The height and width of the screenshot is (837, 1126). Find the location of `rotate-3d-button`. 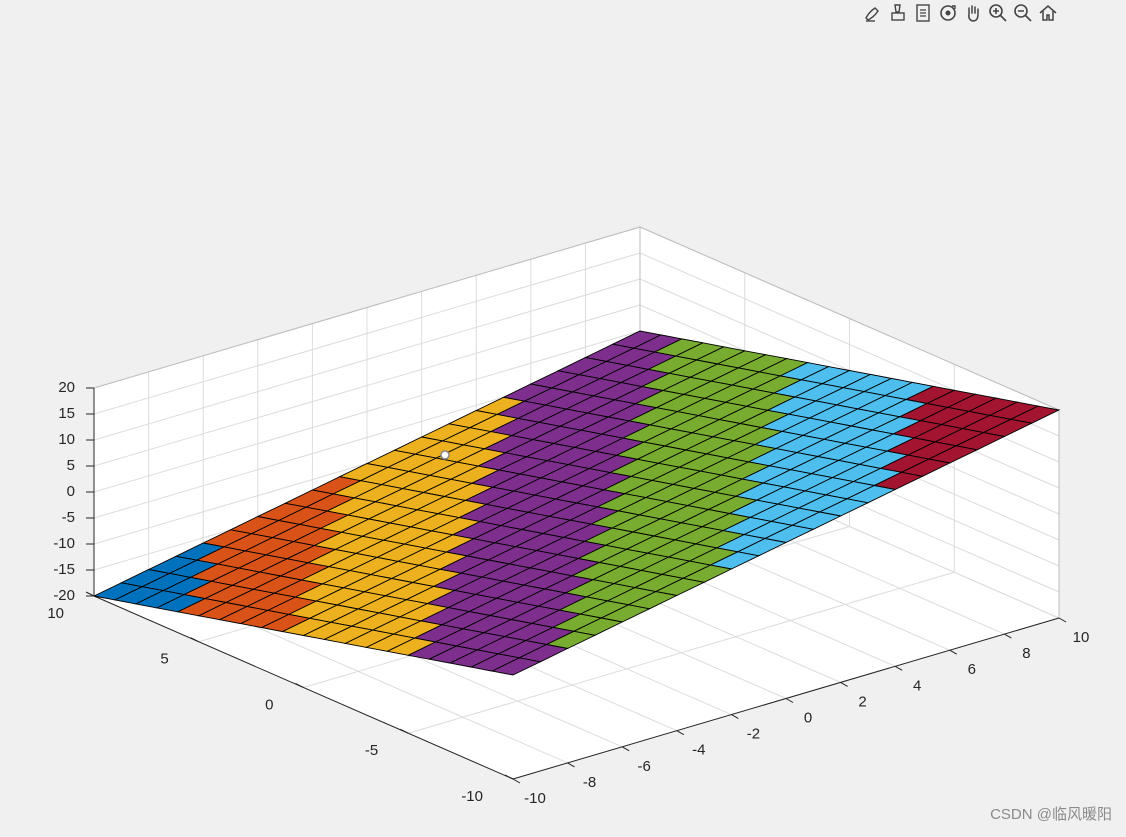

rotate-3d-button is located at coordinates (948, 13).